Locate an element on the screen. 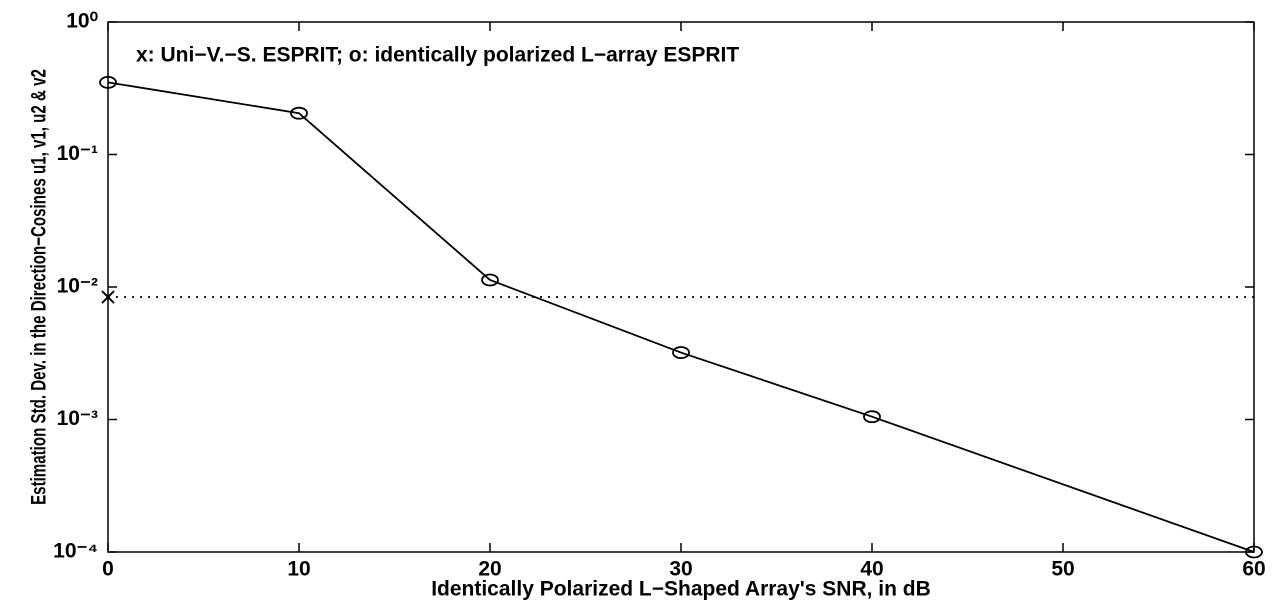 The image size is (1276, 604). x-tick-label: 0 is located at coordinates (108, 569).